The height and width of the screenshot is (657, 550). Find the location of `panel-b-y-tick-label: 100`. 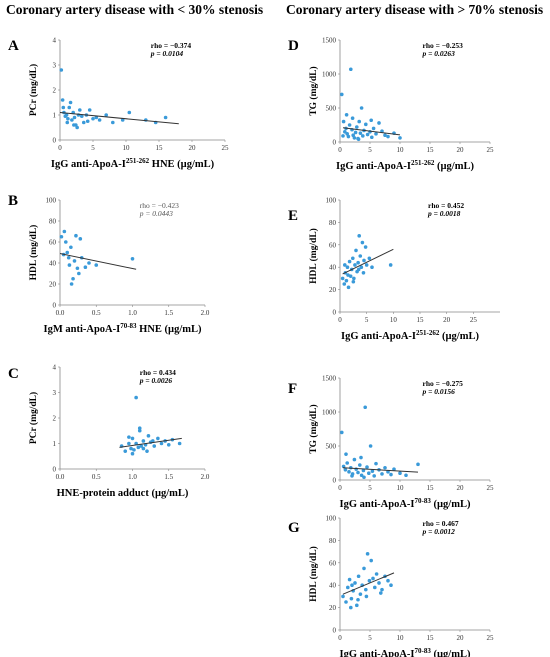

panel-b-y-tick-label: 100 is located at coordinates (51, 201).